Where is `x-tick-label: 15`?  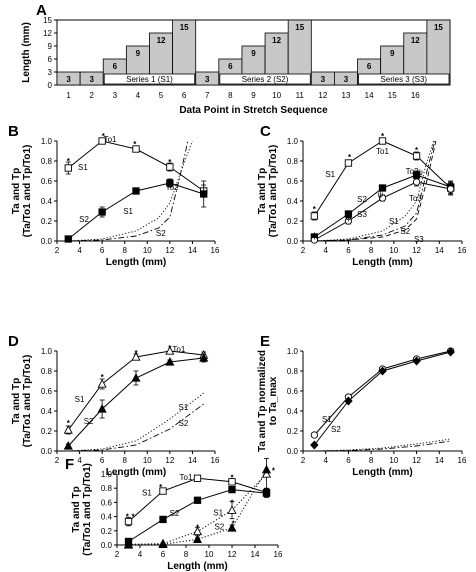 x-tick-label: 15 is located at coordinates (392, 95).